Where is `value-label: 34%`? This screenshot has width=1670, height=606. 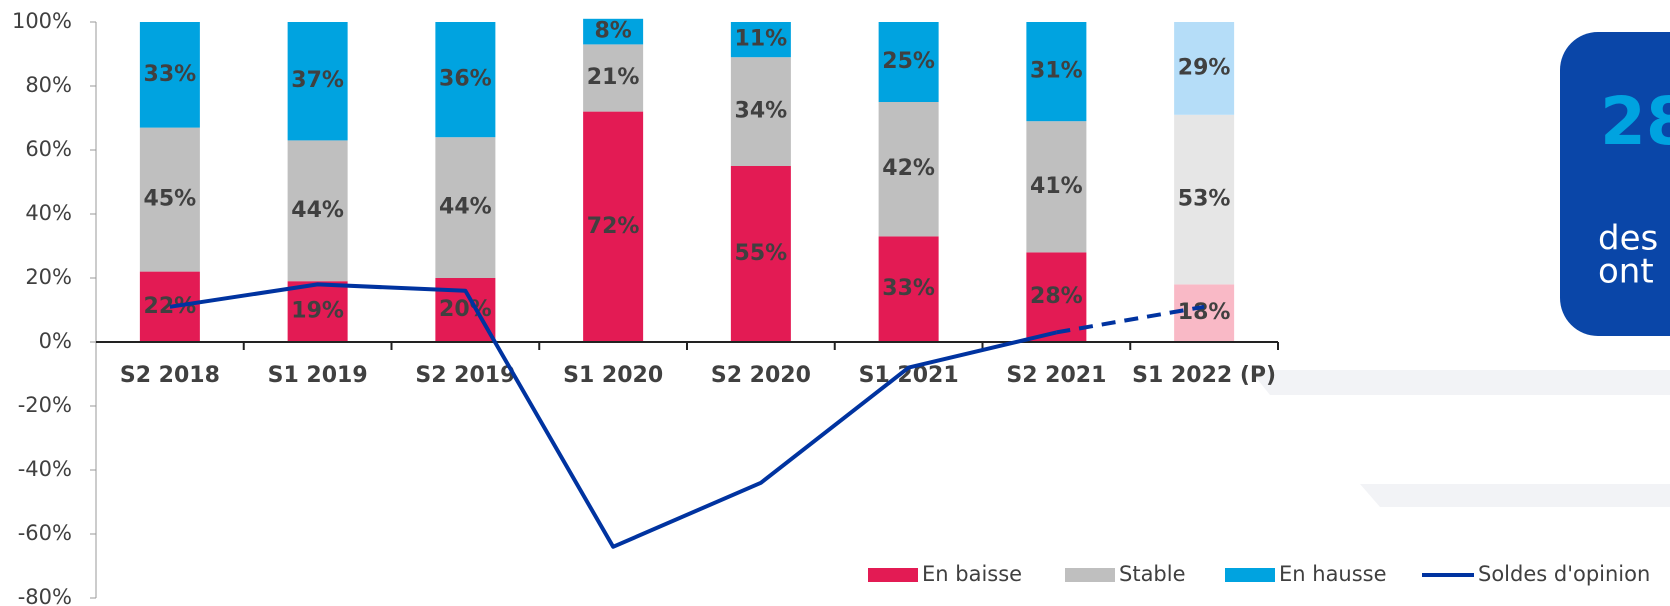 value-label: 34% is located at coordinates (761, 111).